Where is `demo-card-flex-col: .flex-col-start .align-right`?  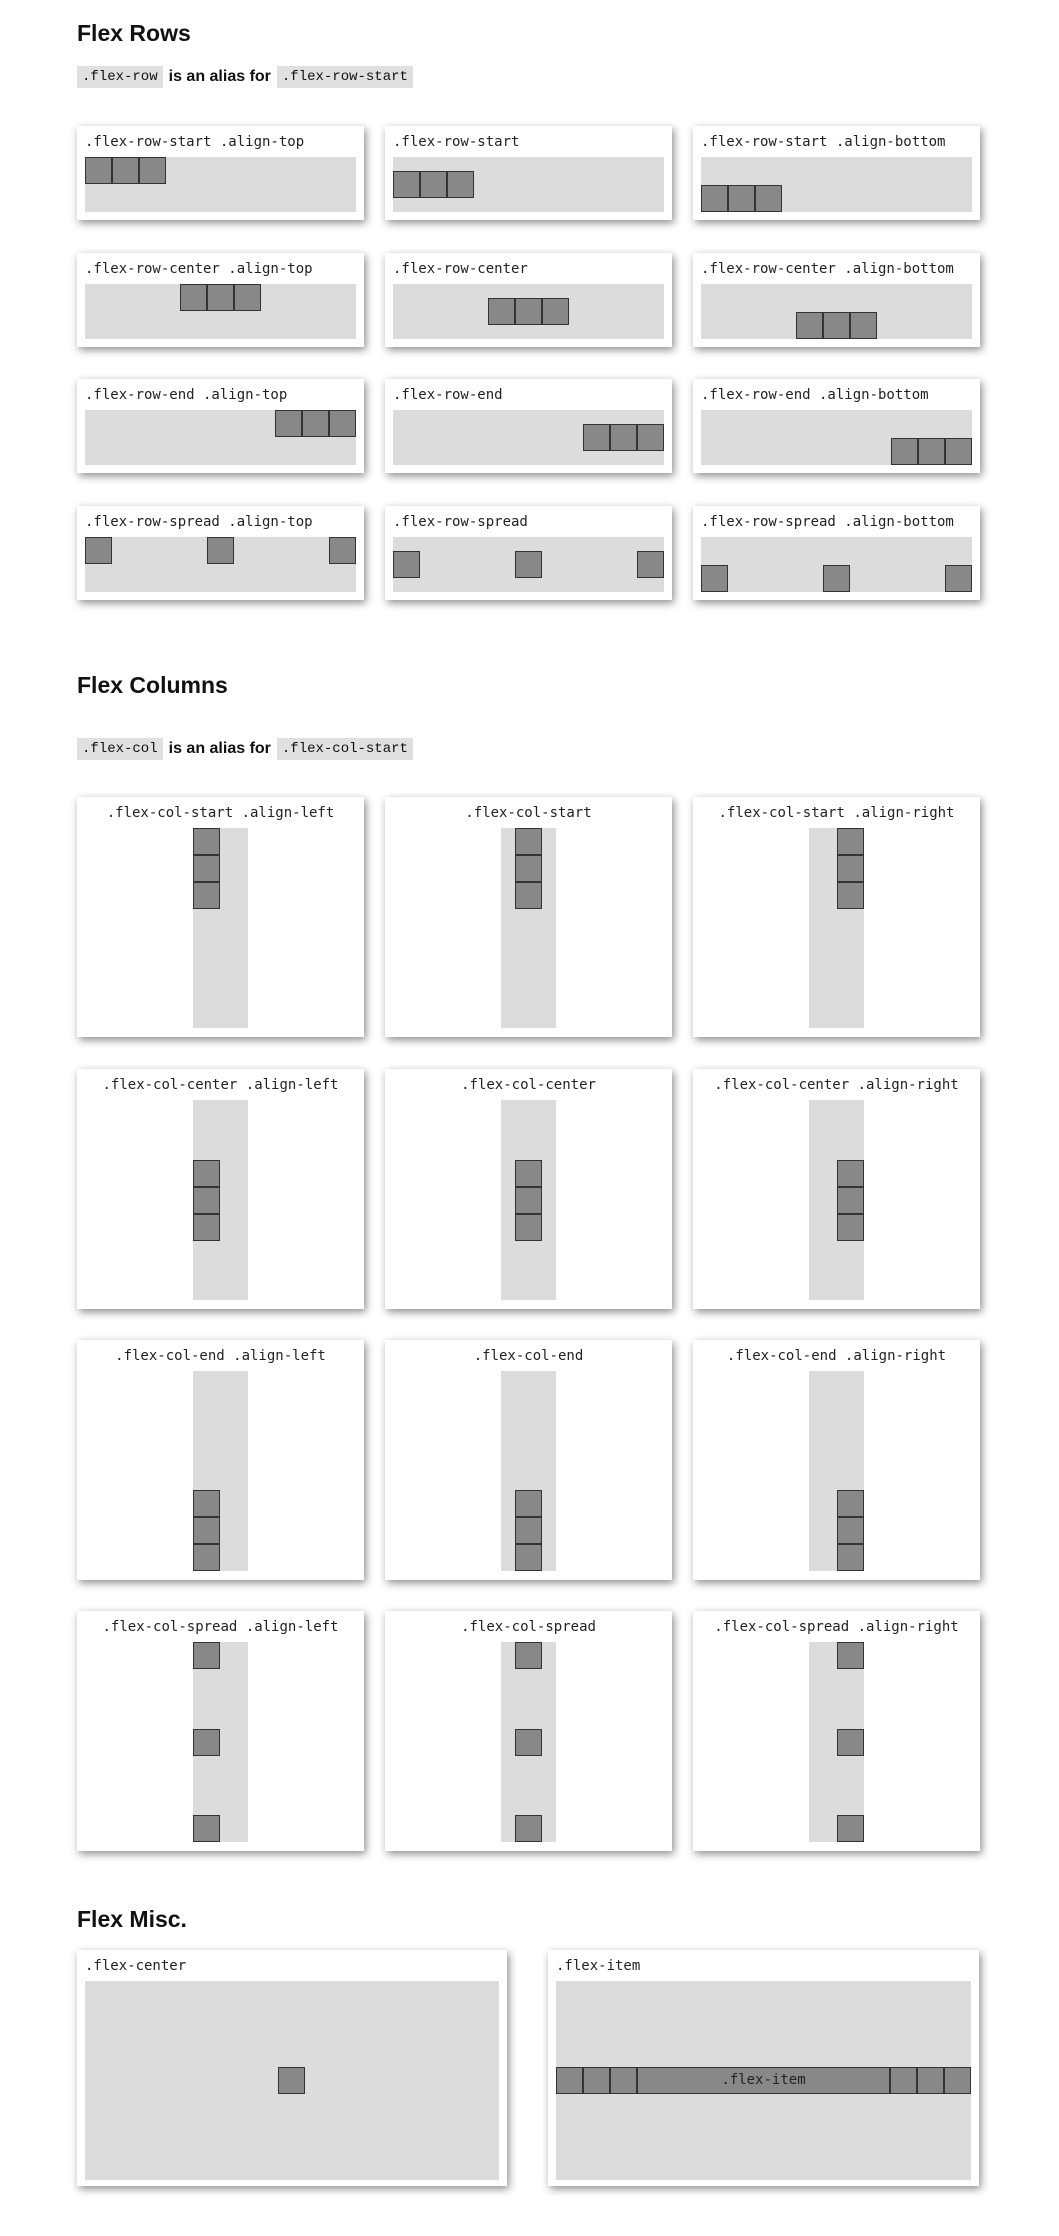
demo-card-flex-col: .flex-col-start .align-right is located at coordinates (836, 917).